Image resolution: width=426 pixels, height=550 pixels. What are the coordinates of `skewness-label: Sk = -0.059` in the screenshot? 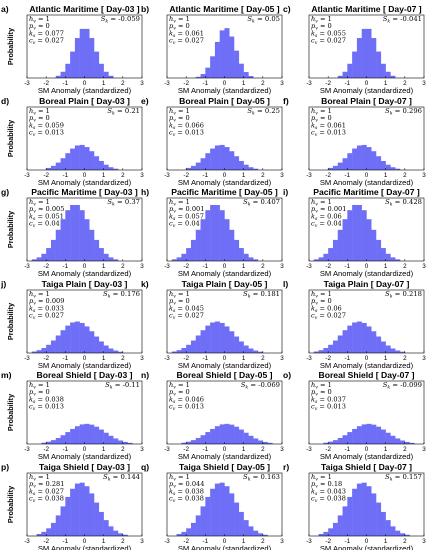 It's located at (120, 20).